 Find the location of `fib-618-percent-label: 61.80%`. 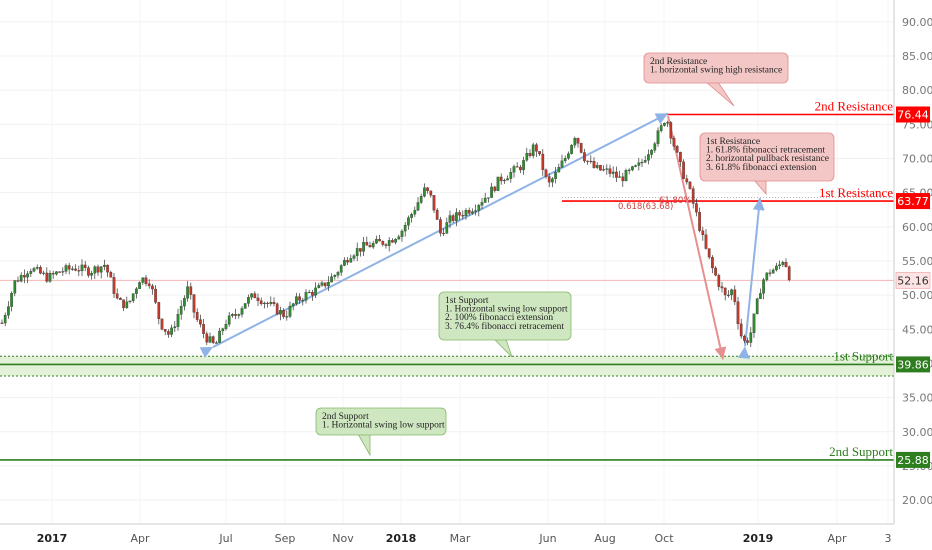

fib-618-percent-label: 61.80% is located at coordinates (675, 201).